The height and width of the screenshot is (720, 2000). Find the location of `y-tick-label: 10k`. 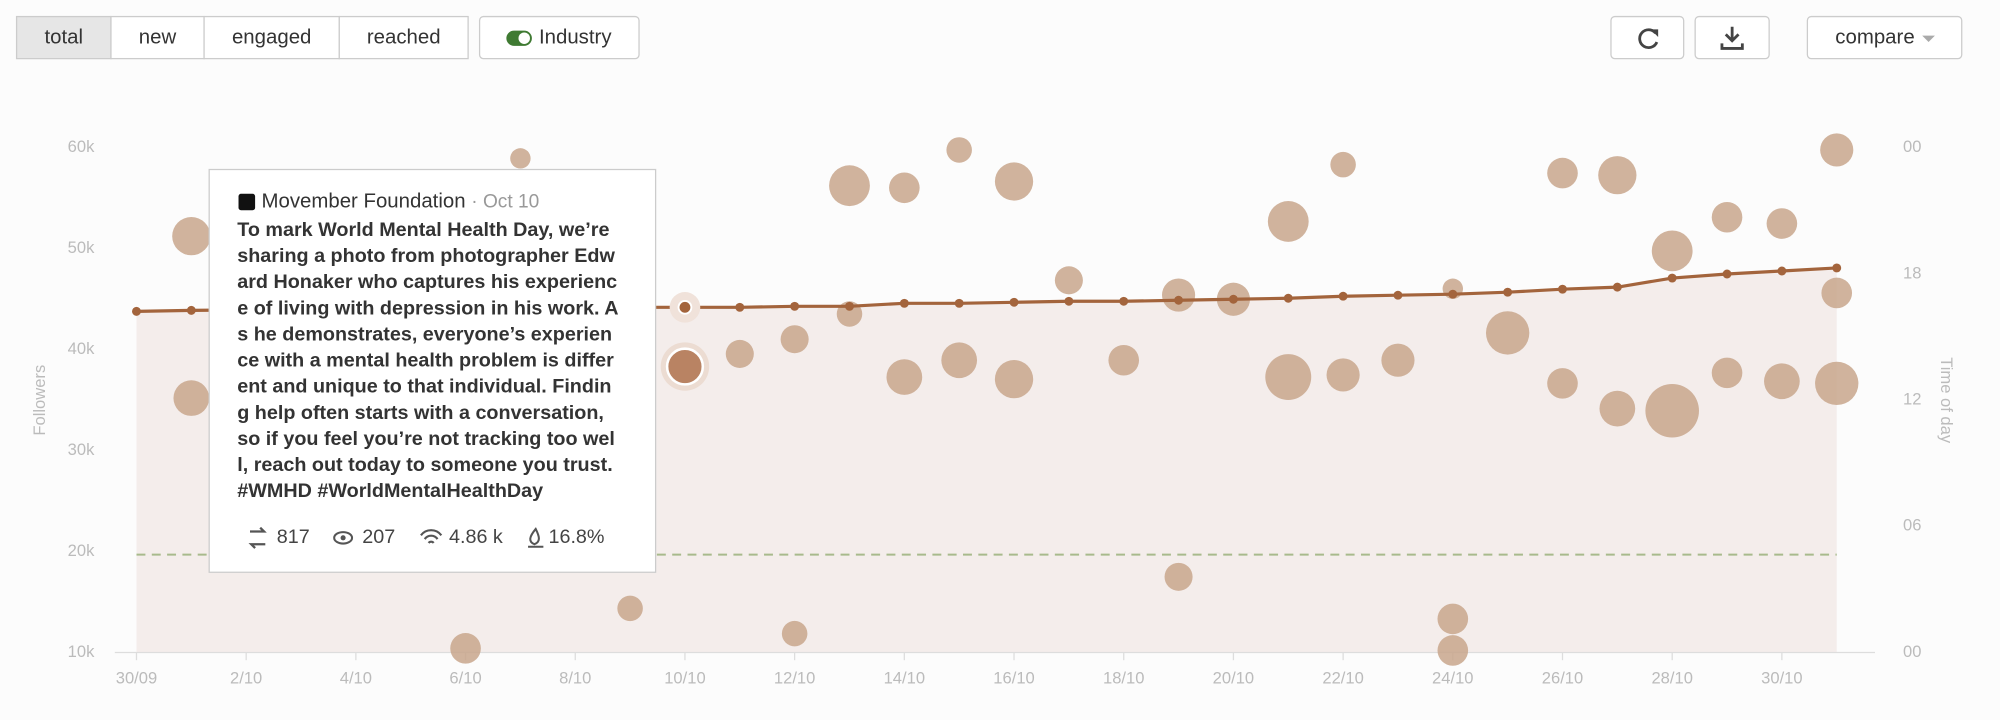

y-tick-label: 10k is located at coordinates (81, 651).